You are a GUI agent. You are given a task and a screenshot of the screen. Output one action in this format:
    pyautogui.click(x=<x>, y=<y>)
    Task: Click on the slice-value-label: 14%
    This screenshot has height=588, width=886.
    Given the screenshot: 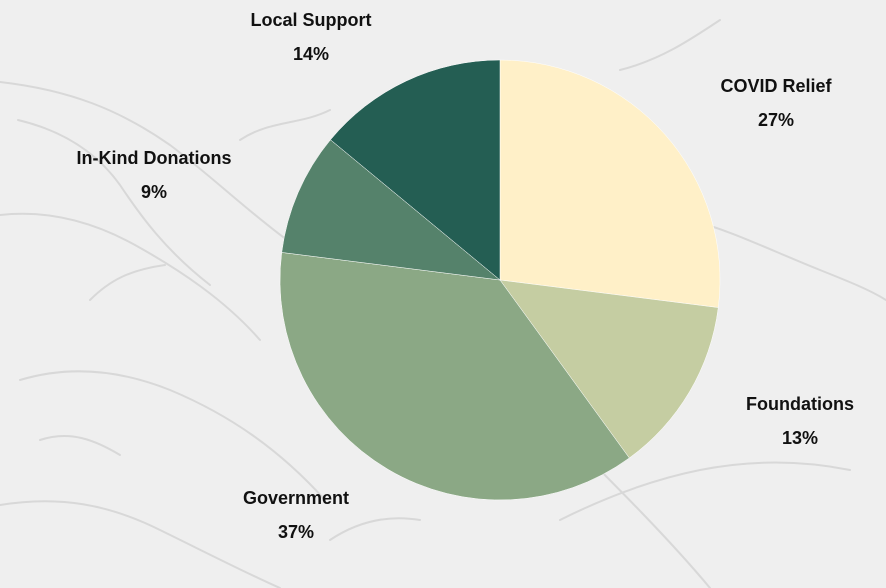 What is the action you would take?
    pyautogui.click(x=311, y=54)
    